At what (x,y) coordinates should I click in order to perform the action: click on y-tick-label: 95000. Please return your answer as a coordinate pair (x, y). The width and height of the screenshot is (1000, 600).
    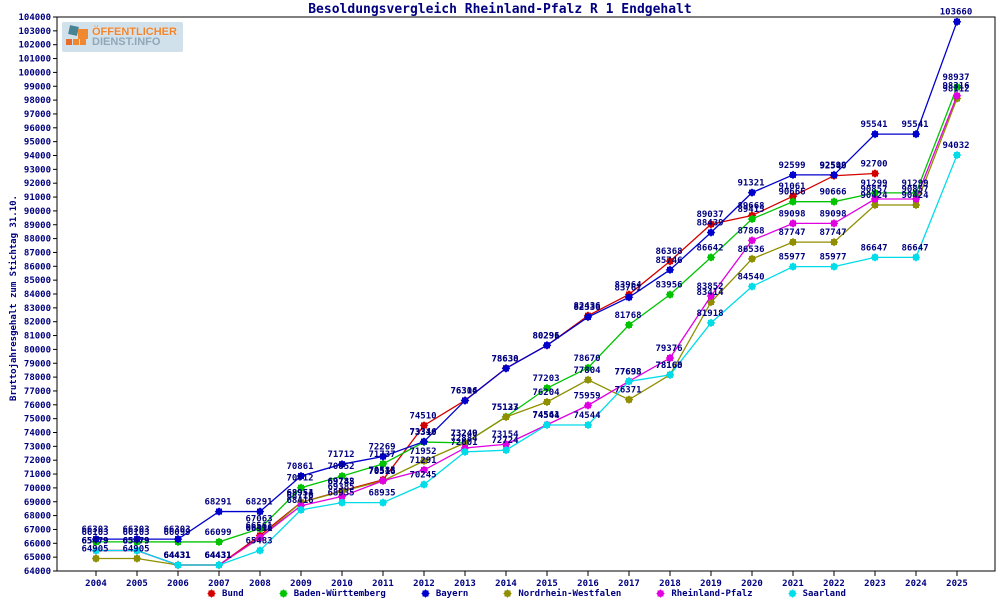
    Looking at the image, I should click on (37, 143).